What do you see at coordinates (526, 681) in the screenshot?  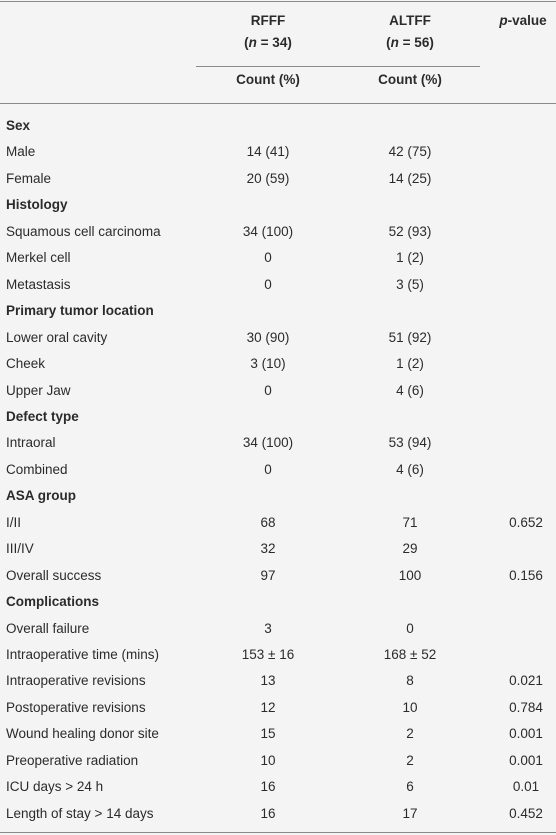 I see `cell-p-value: 0.021` at bounding box center [526, 681].